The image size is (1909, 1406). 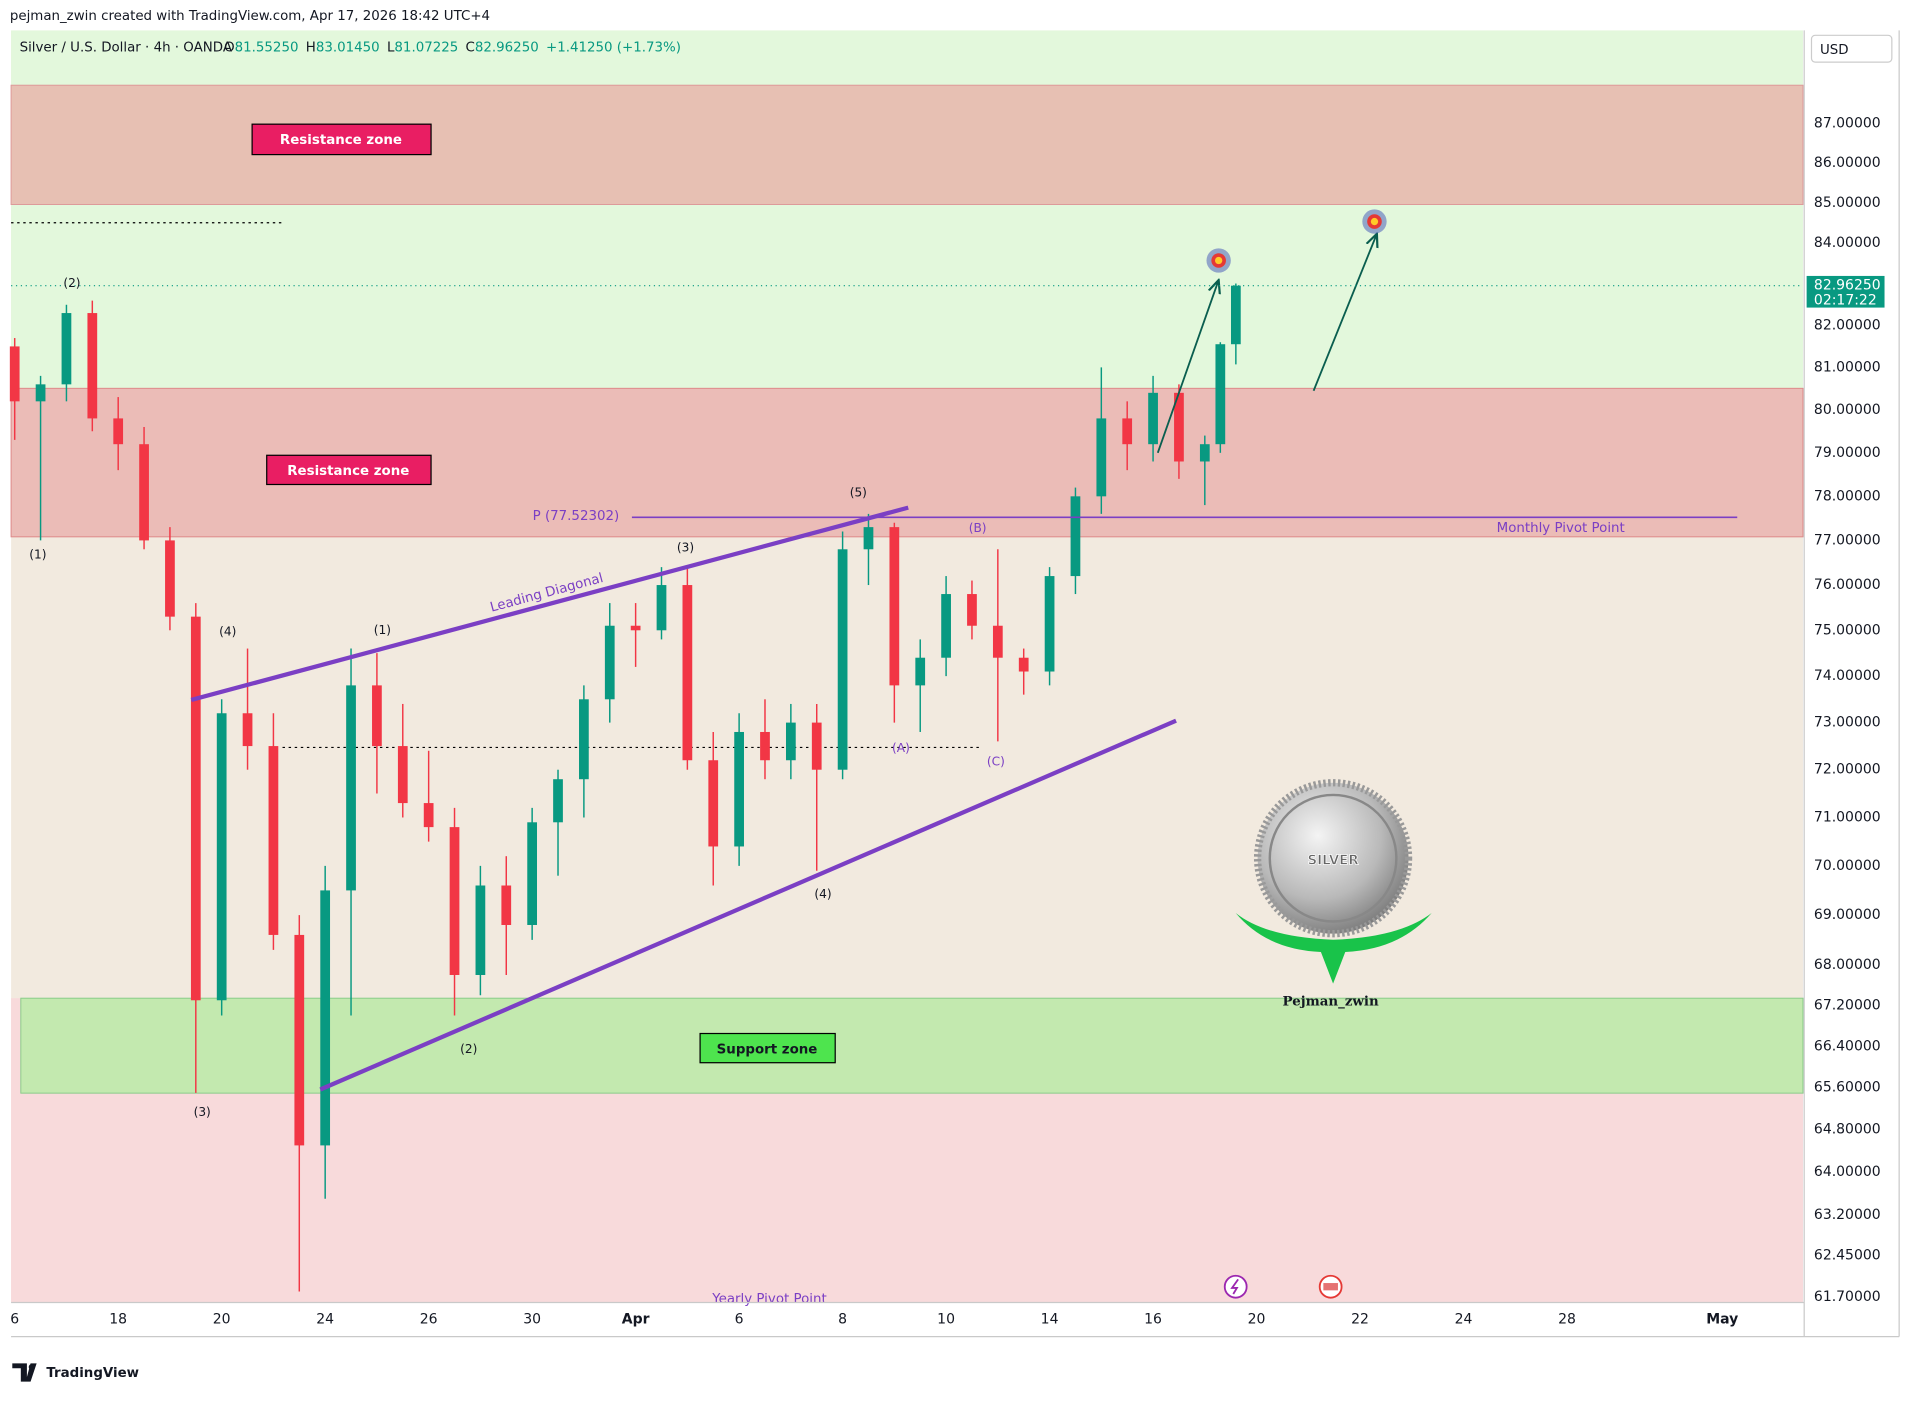 I want to click on badge-text: SILVER, so click(x=1334, y=861).